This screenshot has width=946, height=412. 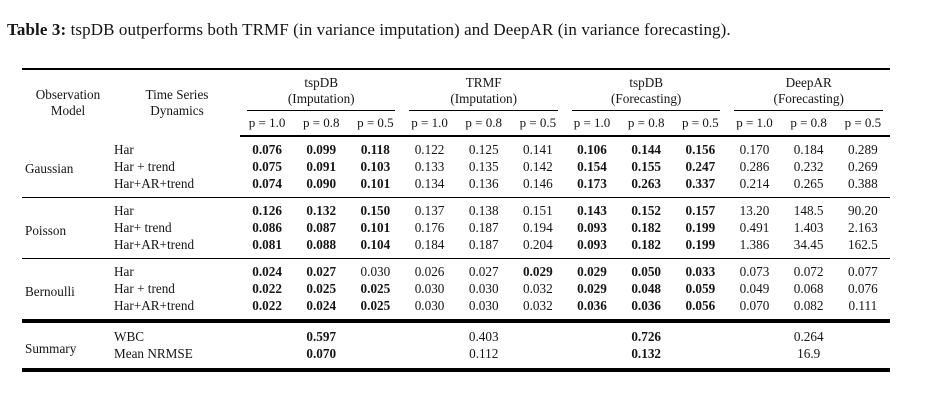 I want to click on value-cell: 0.075, so click(x=267, y=166).